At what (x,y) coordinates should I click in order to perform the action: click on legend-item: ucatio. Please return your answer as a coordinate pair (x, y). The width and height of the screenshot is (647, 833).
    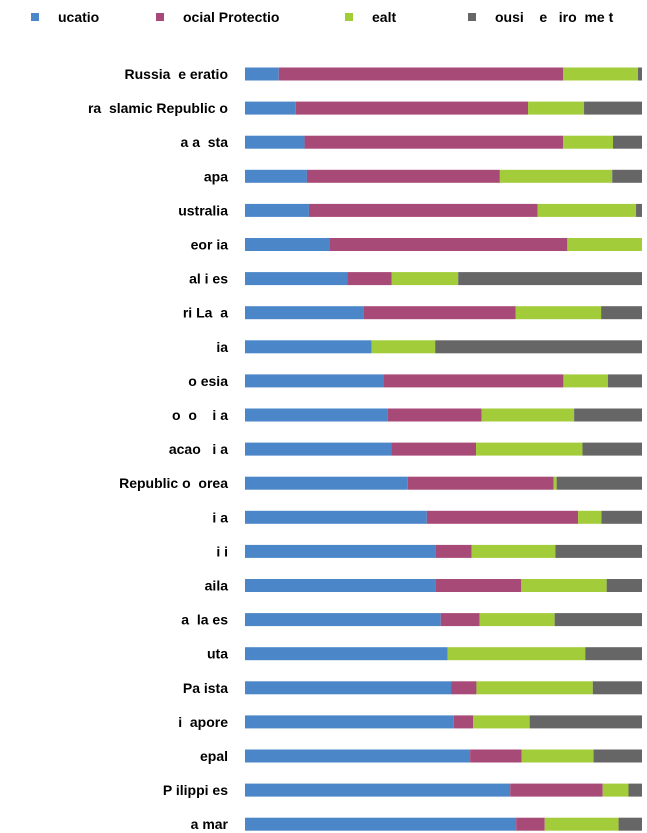
    Looking at the image, I should click on (65, 17).